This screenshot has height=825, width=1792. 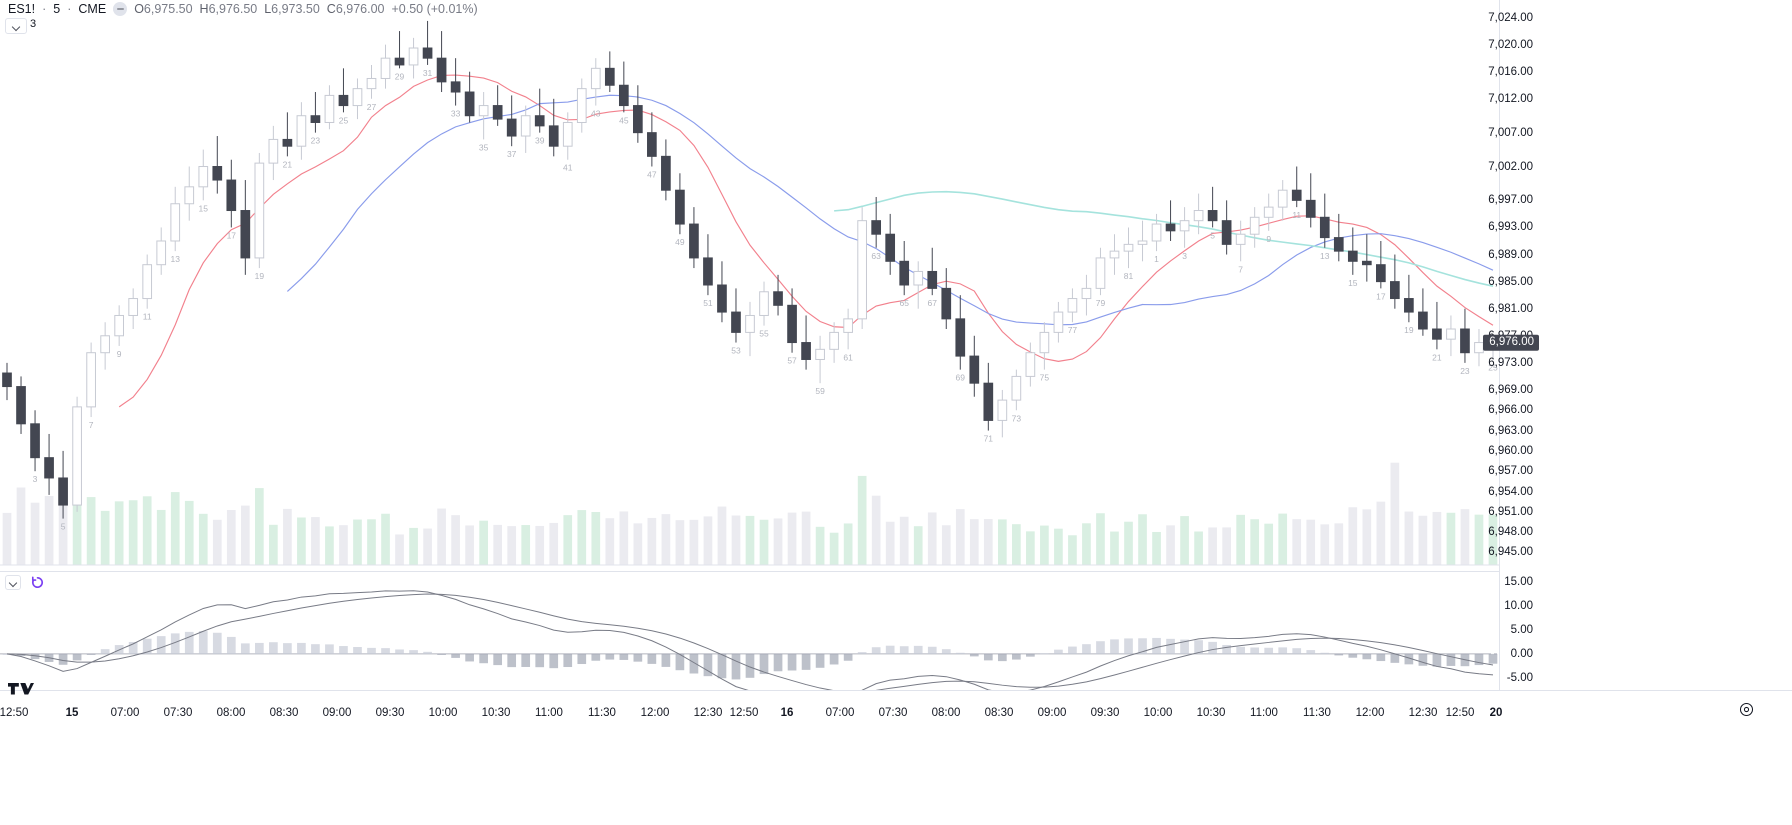 I want to click on lower-pane-collapse-button, so click(x=13, y=582).